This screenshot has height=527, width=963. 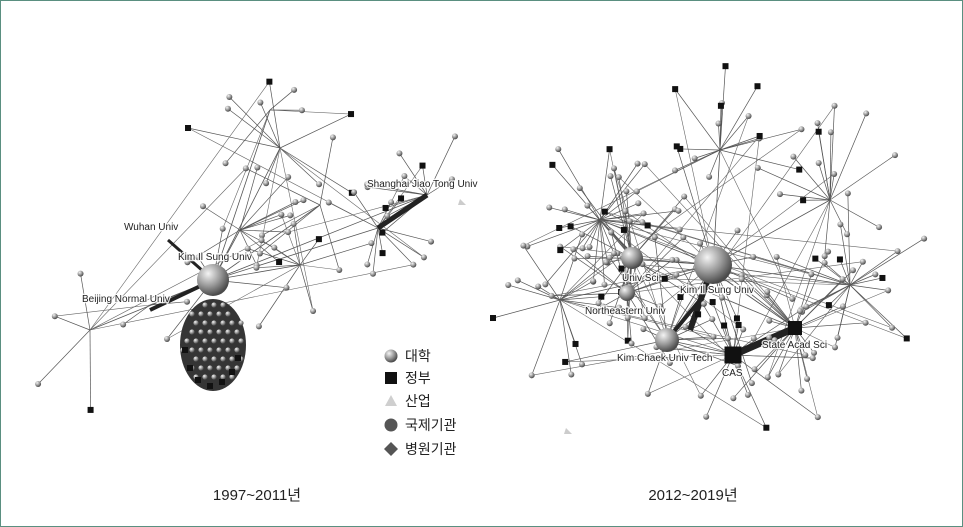 What do you see at coordinates (625, 311) in the screenshot?
I see `node-label: Northeastern Univ` at bounding box center [625, 311].